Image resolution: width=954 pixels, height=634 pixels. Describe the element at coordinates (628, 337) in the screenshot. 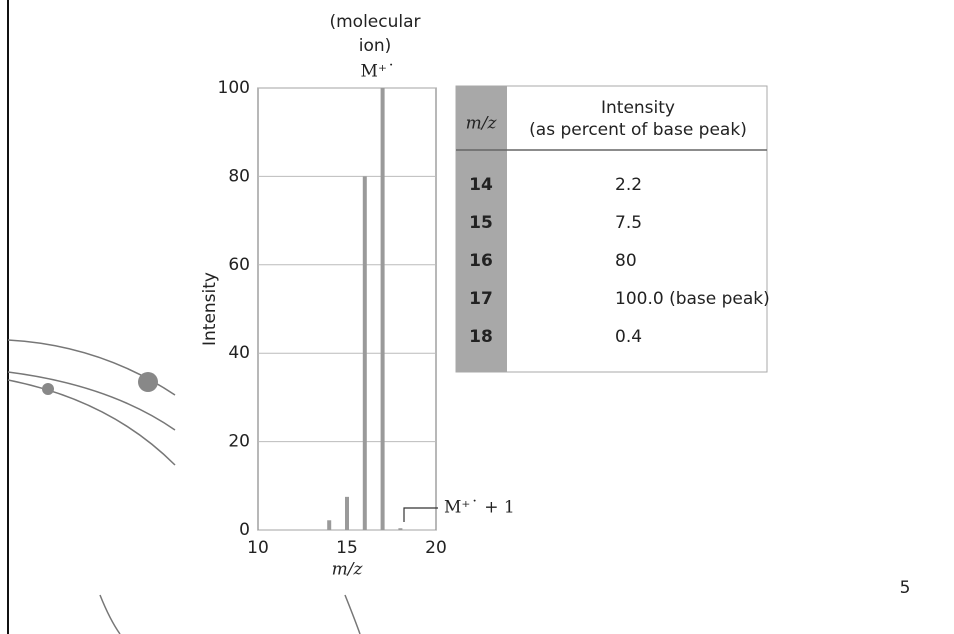

I see `table-cell: 0.4` at that location.